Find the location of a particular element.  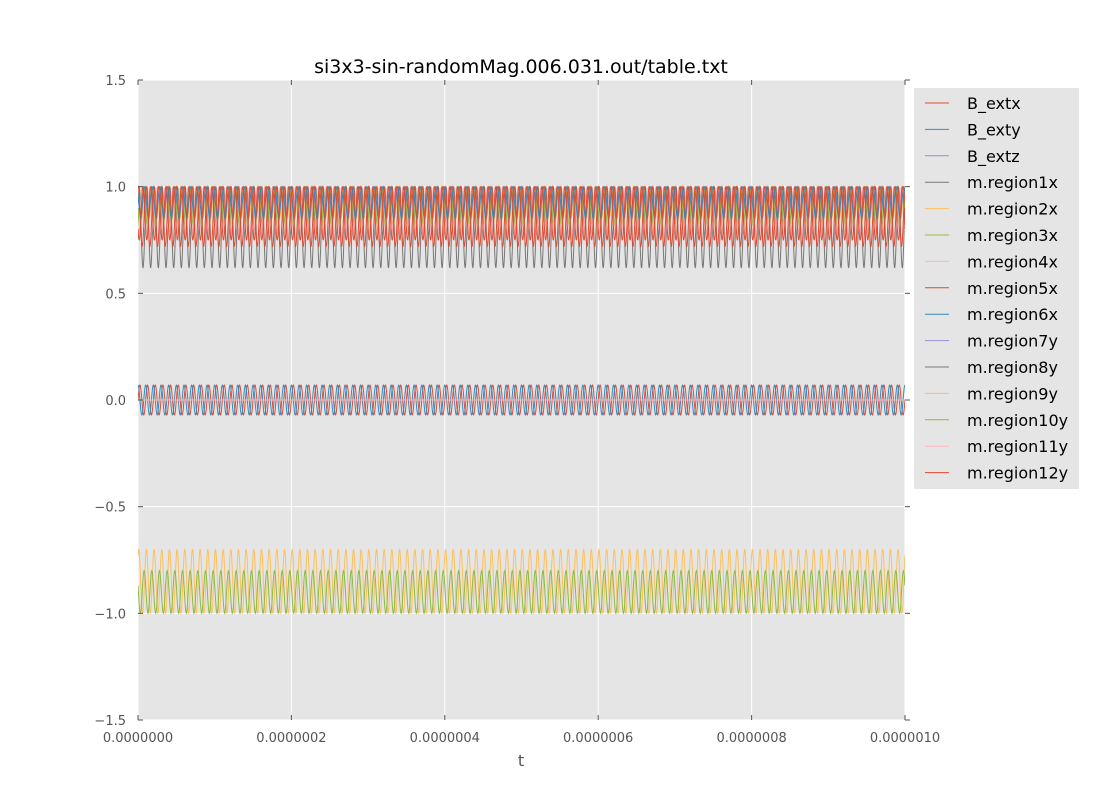

legend-label: m.region5x is located at coordinates (1012, 288).